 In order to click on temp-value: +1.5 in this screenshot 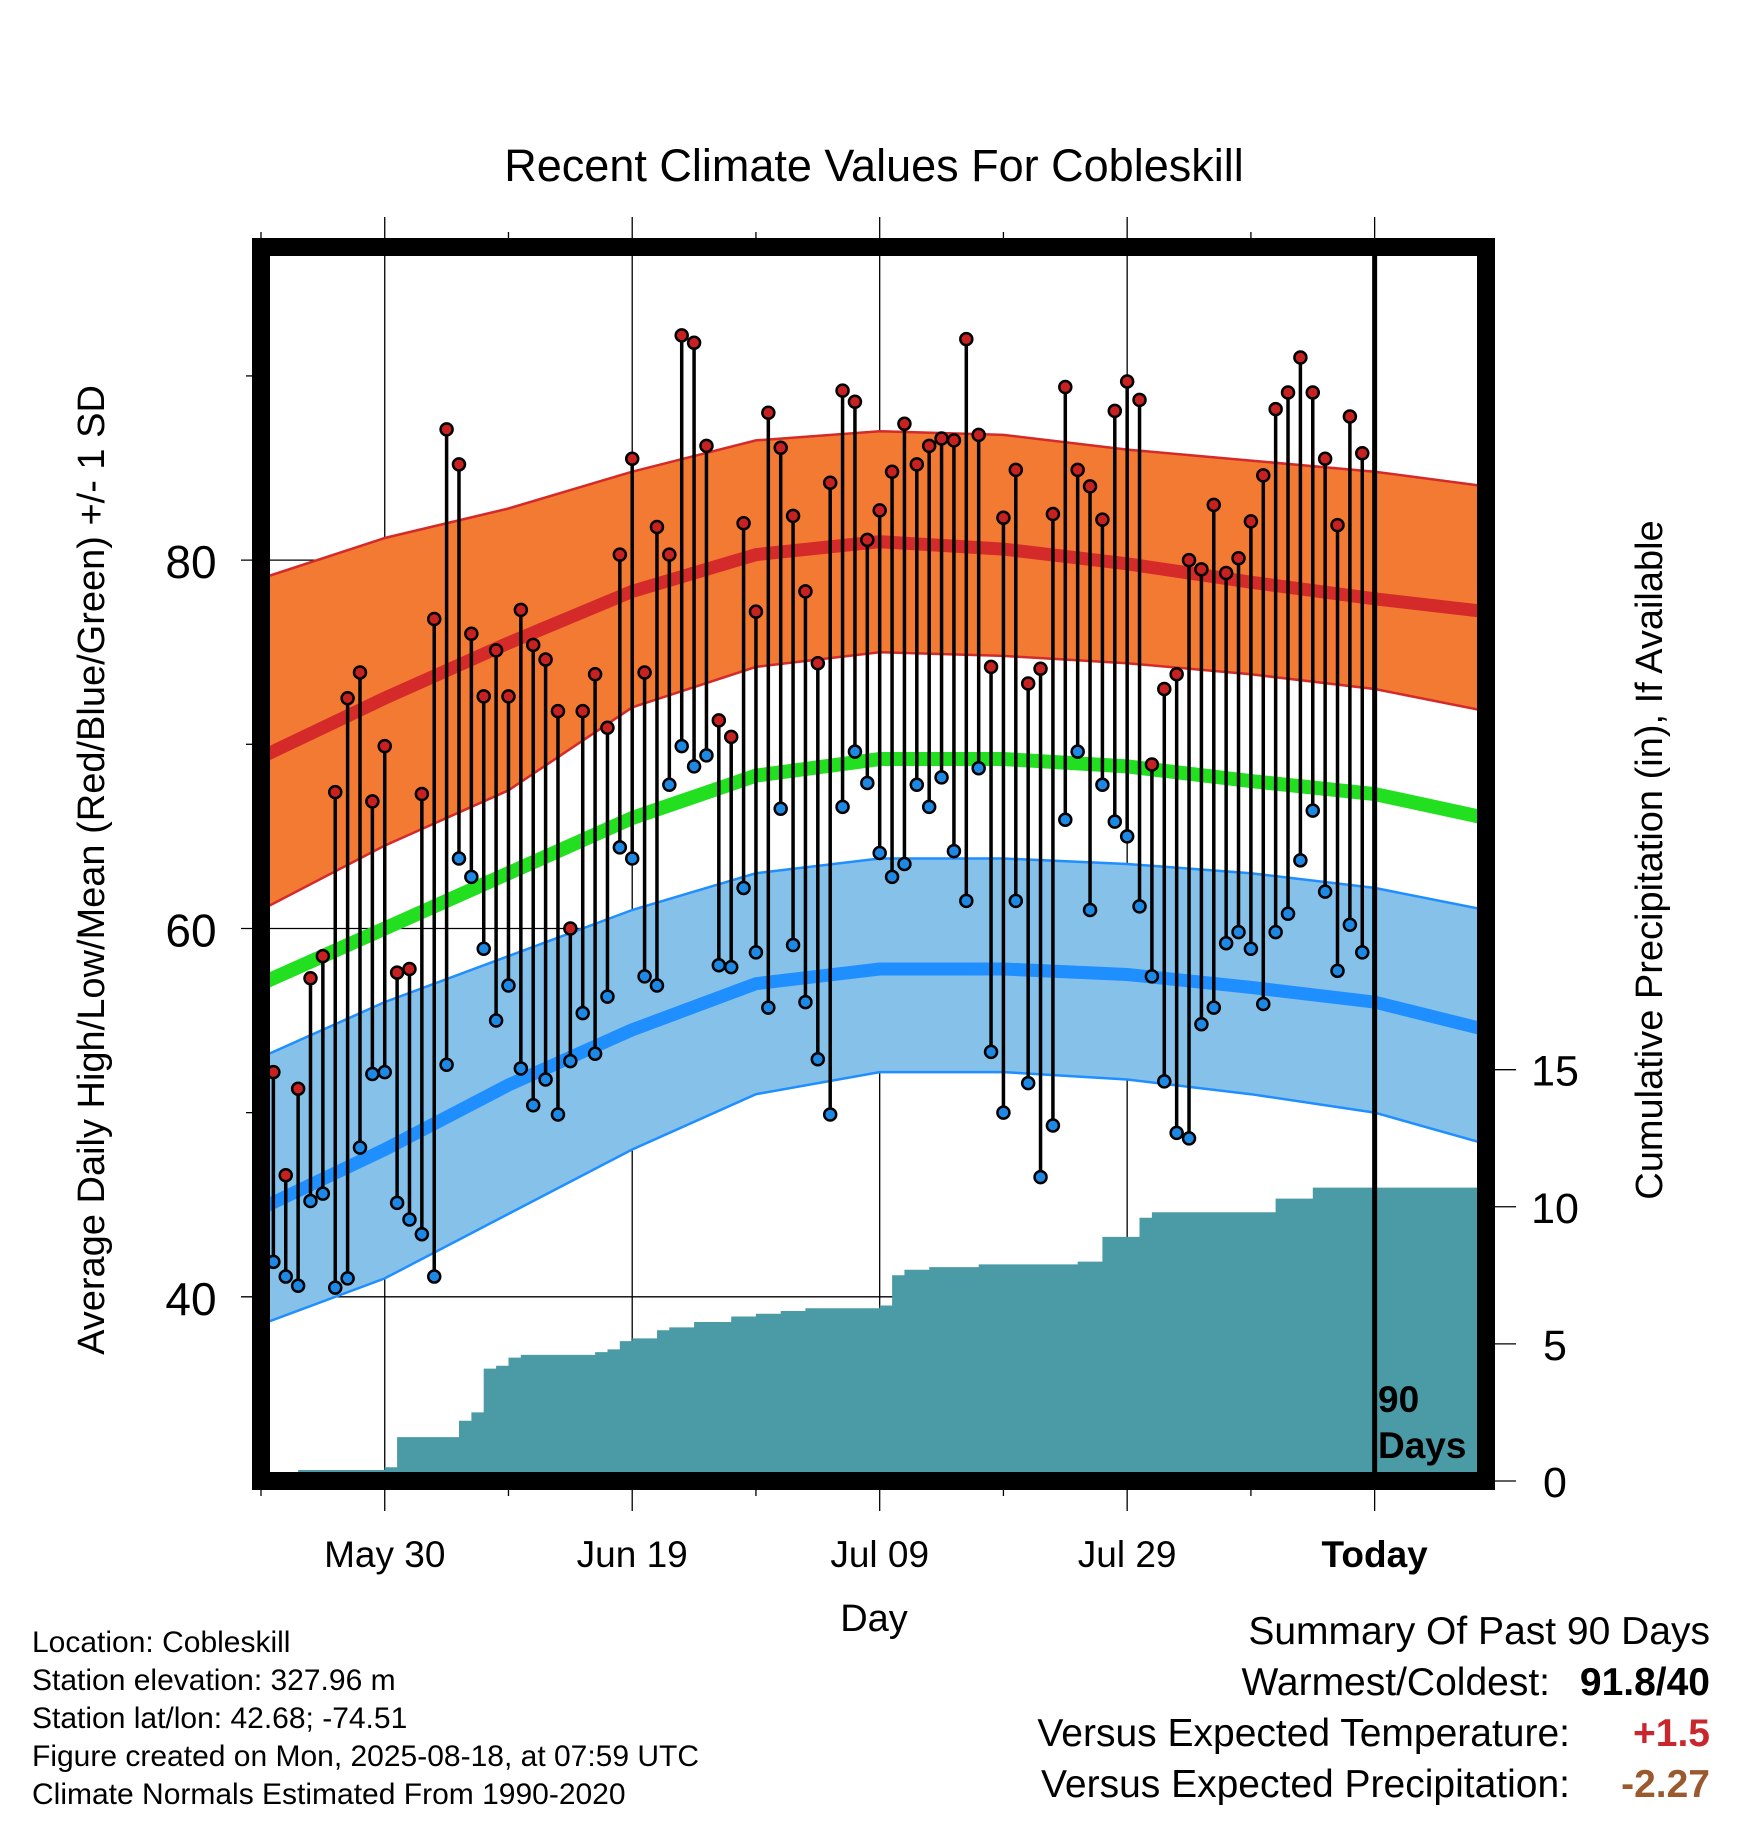, I will do `click(1671, 1733)`.